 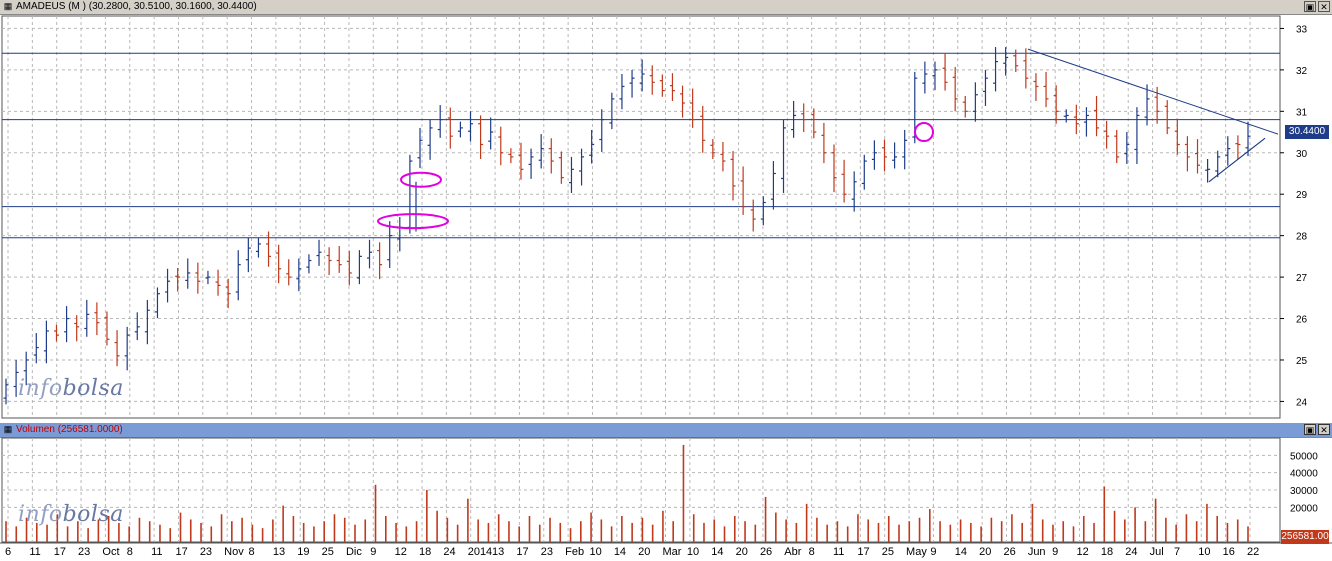 What do you see at coordinates (1302, 320) in the screenshot?
I see `price-tick-label: 26` at bounding box center [1302, 320].